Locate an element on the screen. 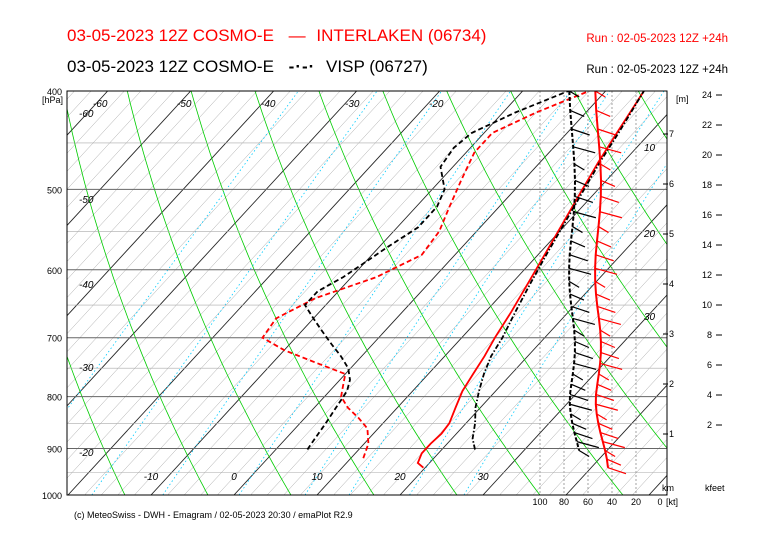  run-visp: Run : 02-05-2023 12Z +24h is located at coordinates (657, 70).